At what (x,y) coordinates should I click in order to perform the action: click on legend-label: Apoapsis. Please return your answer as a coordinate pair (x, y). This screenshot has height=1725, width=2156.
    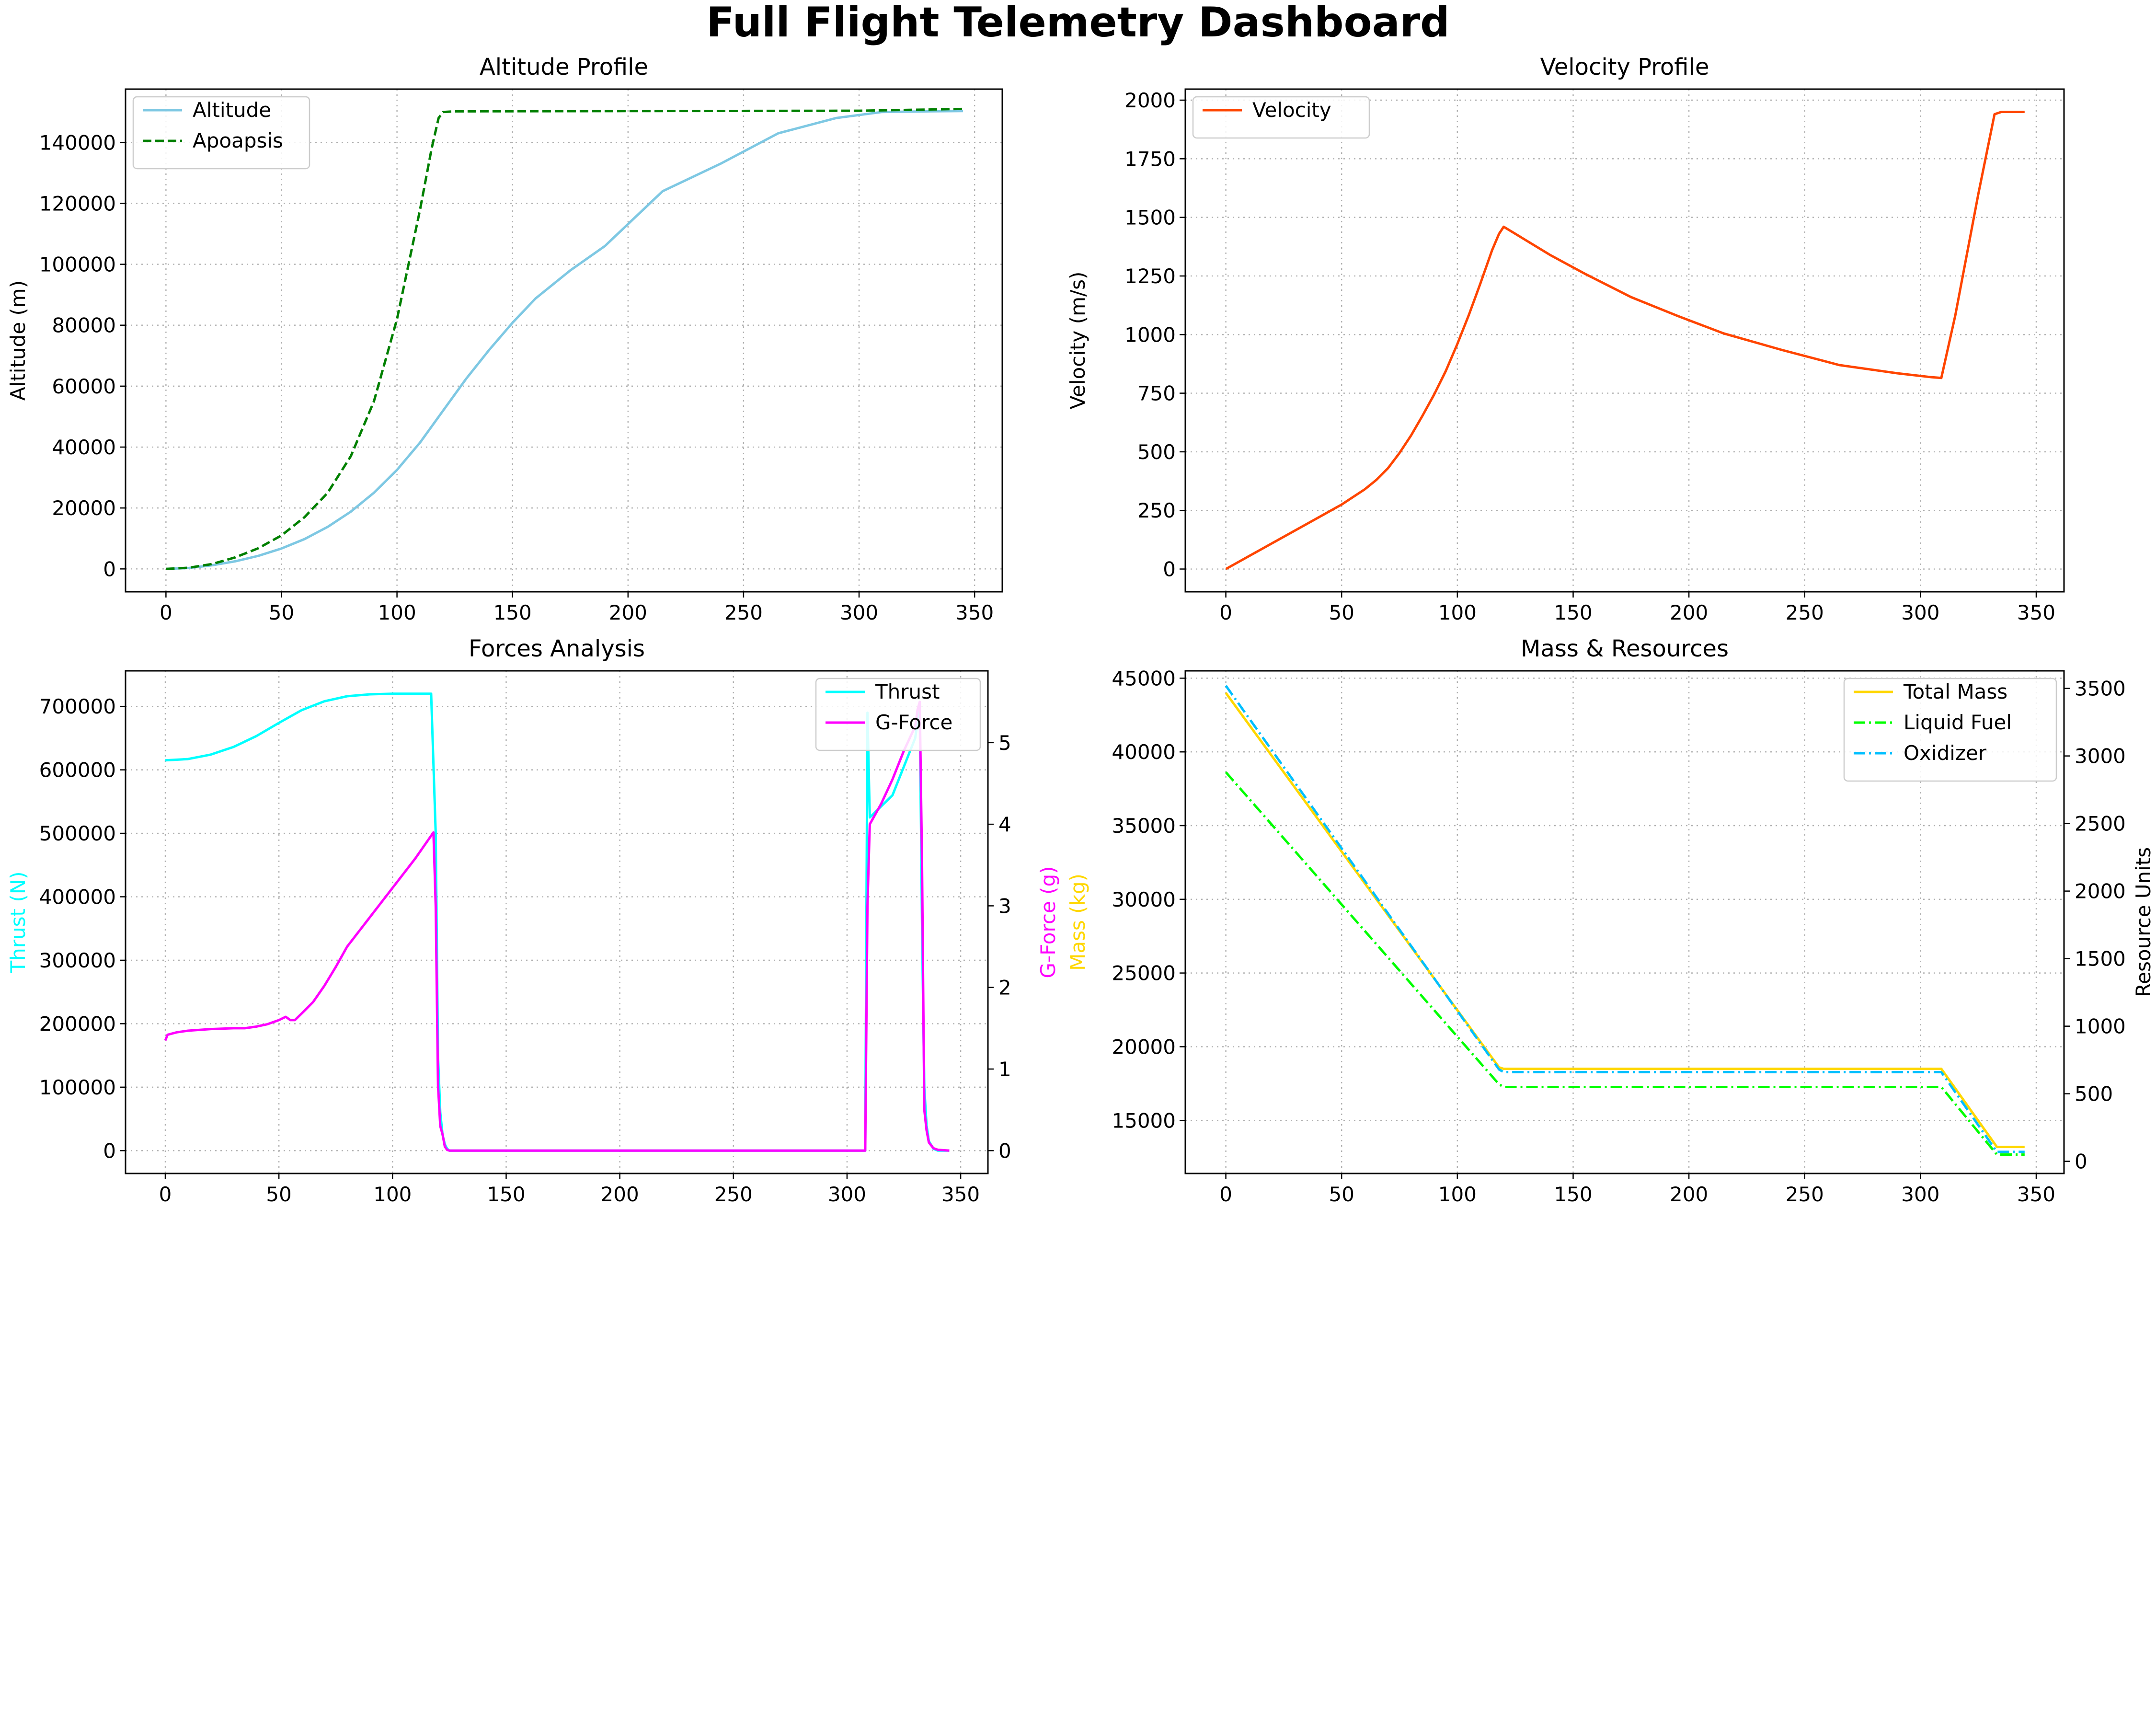
    Looking at the image, I should click on (238, 140).